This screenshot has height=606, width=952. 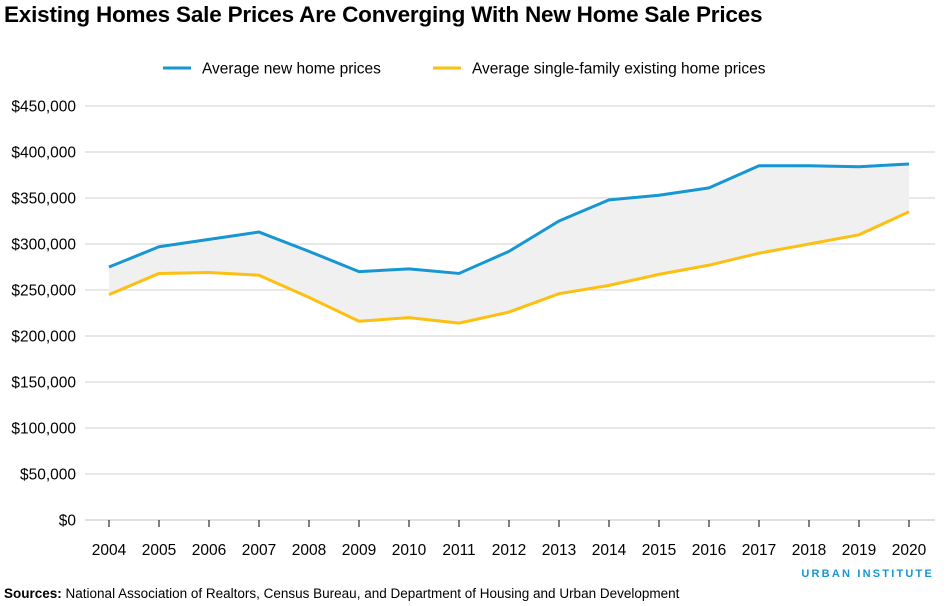 What do you see at coordinates (867, 574) in the screenshot?
I see `urban-institute-logo: URBAN INSTITUTE` at bounding box center [867, 574].